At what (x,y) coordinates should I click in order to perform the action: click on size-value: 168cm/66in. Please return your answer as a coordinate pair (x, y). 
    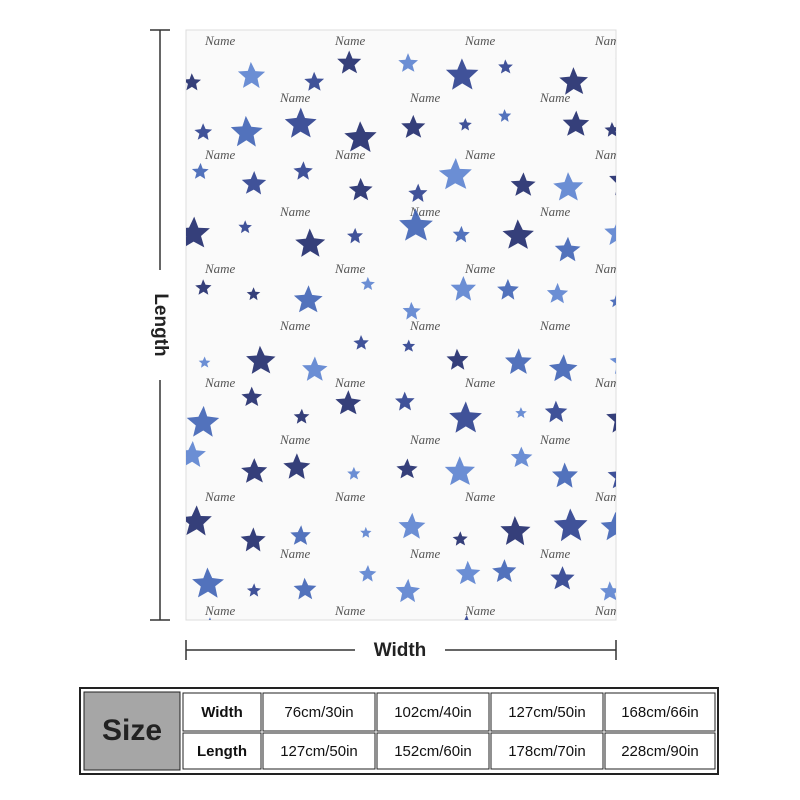
    Looking at the image, I should click on (660, 712).